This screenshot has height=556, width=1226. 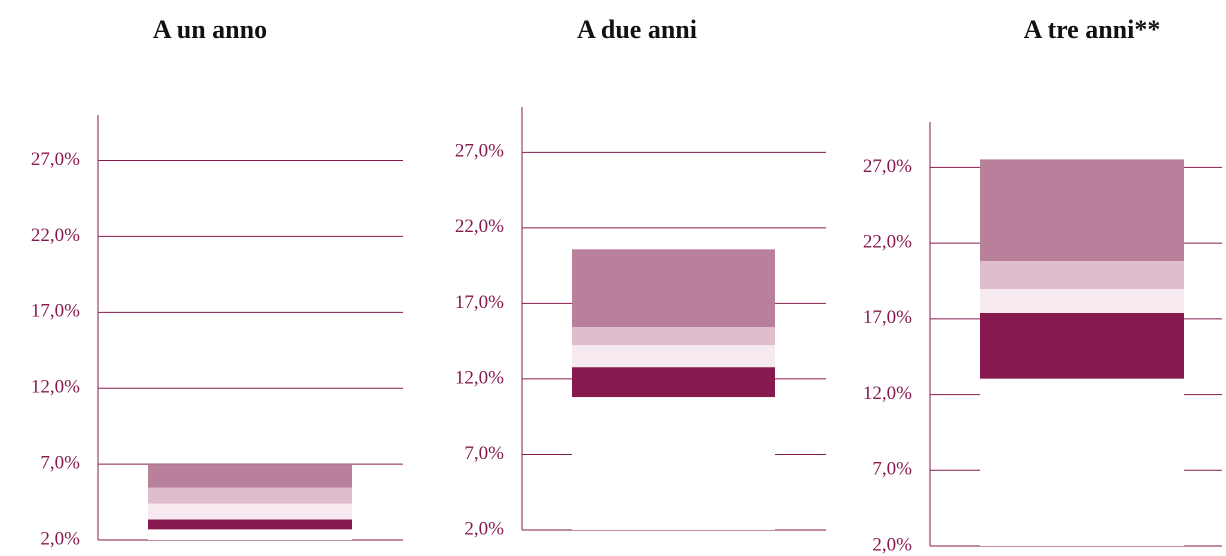 What do you see at coordinates (637, 29) in the screenshot?
I see `chart-title: A due anni` at bounding box center [637, 29].